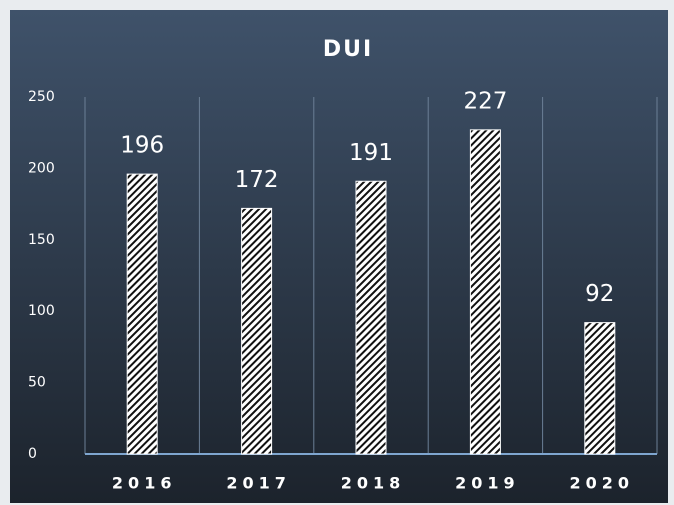  What do you see at coordinates (41, 311) in the screenshot?
I see `y-tick-label: 100` at bounding box center [41, 311].